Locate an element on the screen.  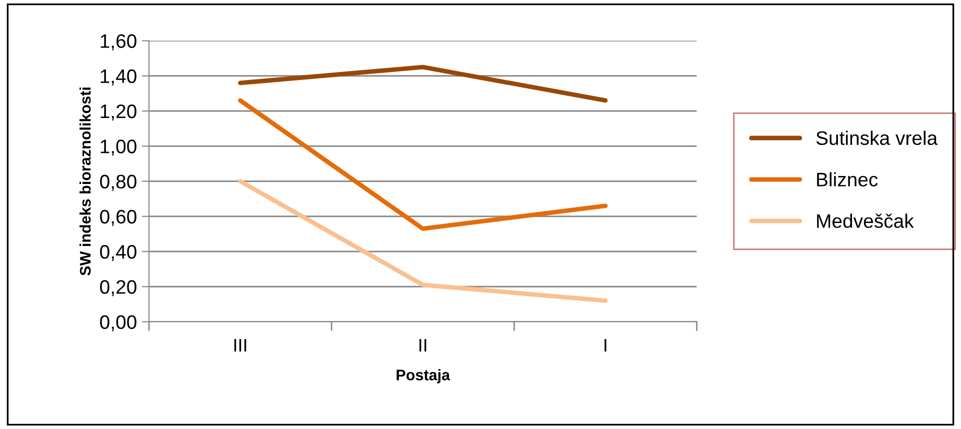
y-tick-label: 1,20 is located at coordinates (118, 112).